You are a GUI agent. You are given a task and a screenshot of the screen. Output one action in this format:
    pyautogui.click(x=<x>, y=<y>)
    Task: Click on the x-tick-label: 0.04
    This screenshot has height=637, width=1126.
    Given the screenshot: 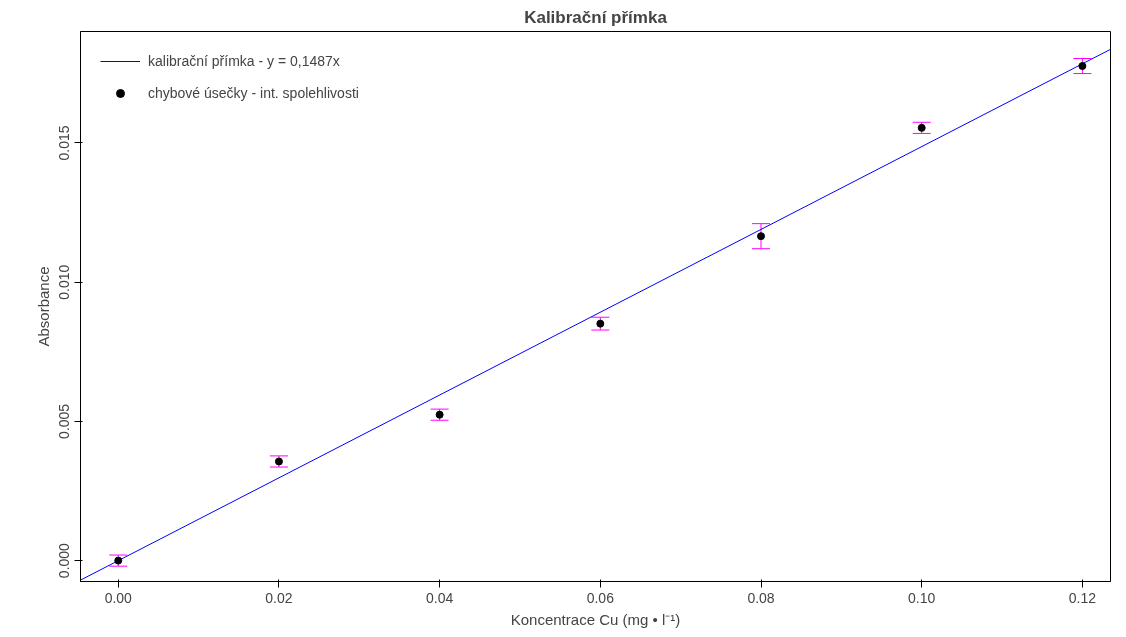 What is the action you would take?
    pyautogui.click(x=440, y=597)
    